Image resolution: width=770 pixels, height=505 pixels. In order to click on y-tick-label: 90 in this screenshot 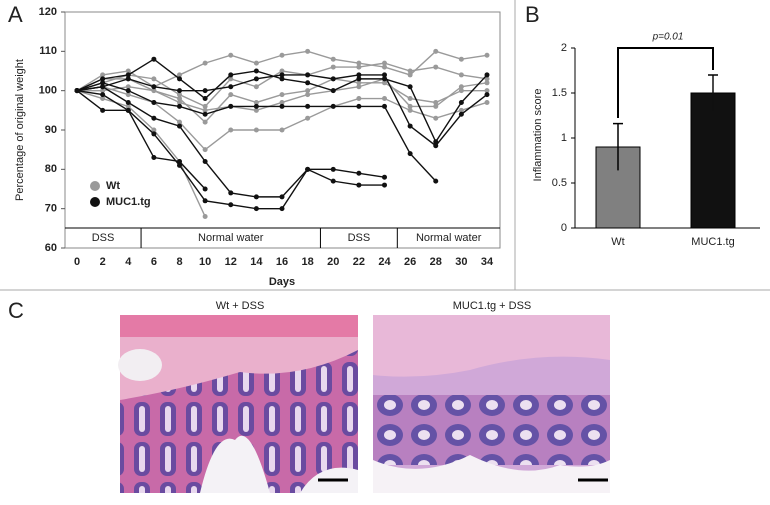, I will do `click(51, 130)`.